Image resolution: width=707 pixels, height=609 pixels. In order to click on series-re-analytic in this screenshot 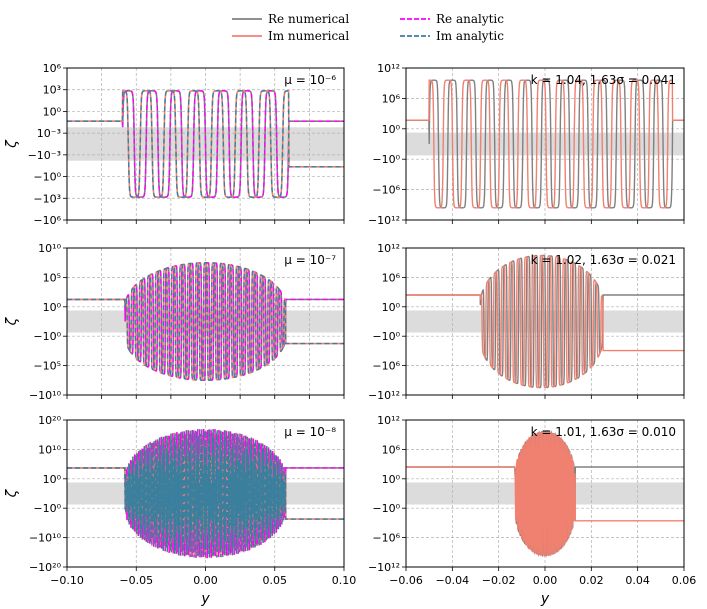, I will do `click(205, 144)`.